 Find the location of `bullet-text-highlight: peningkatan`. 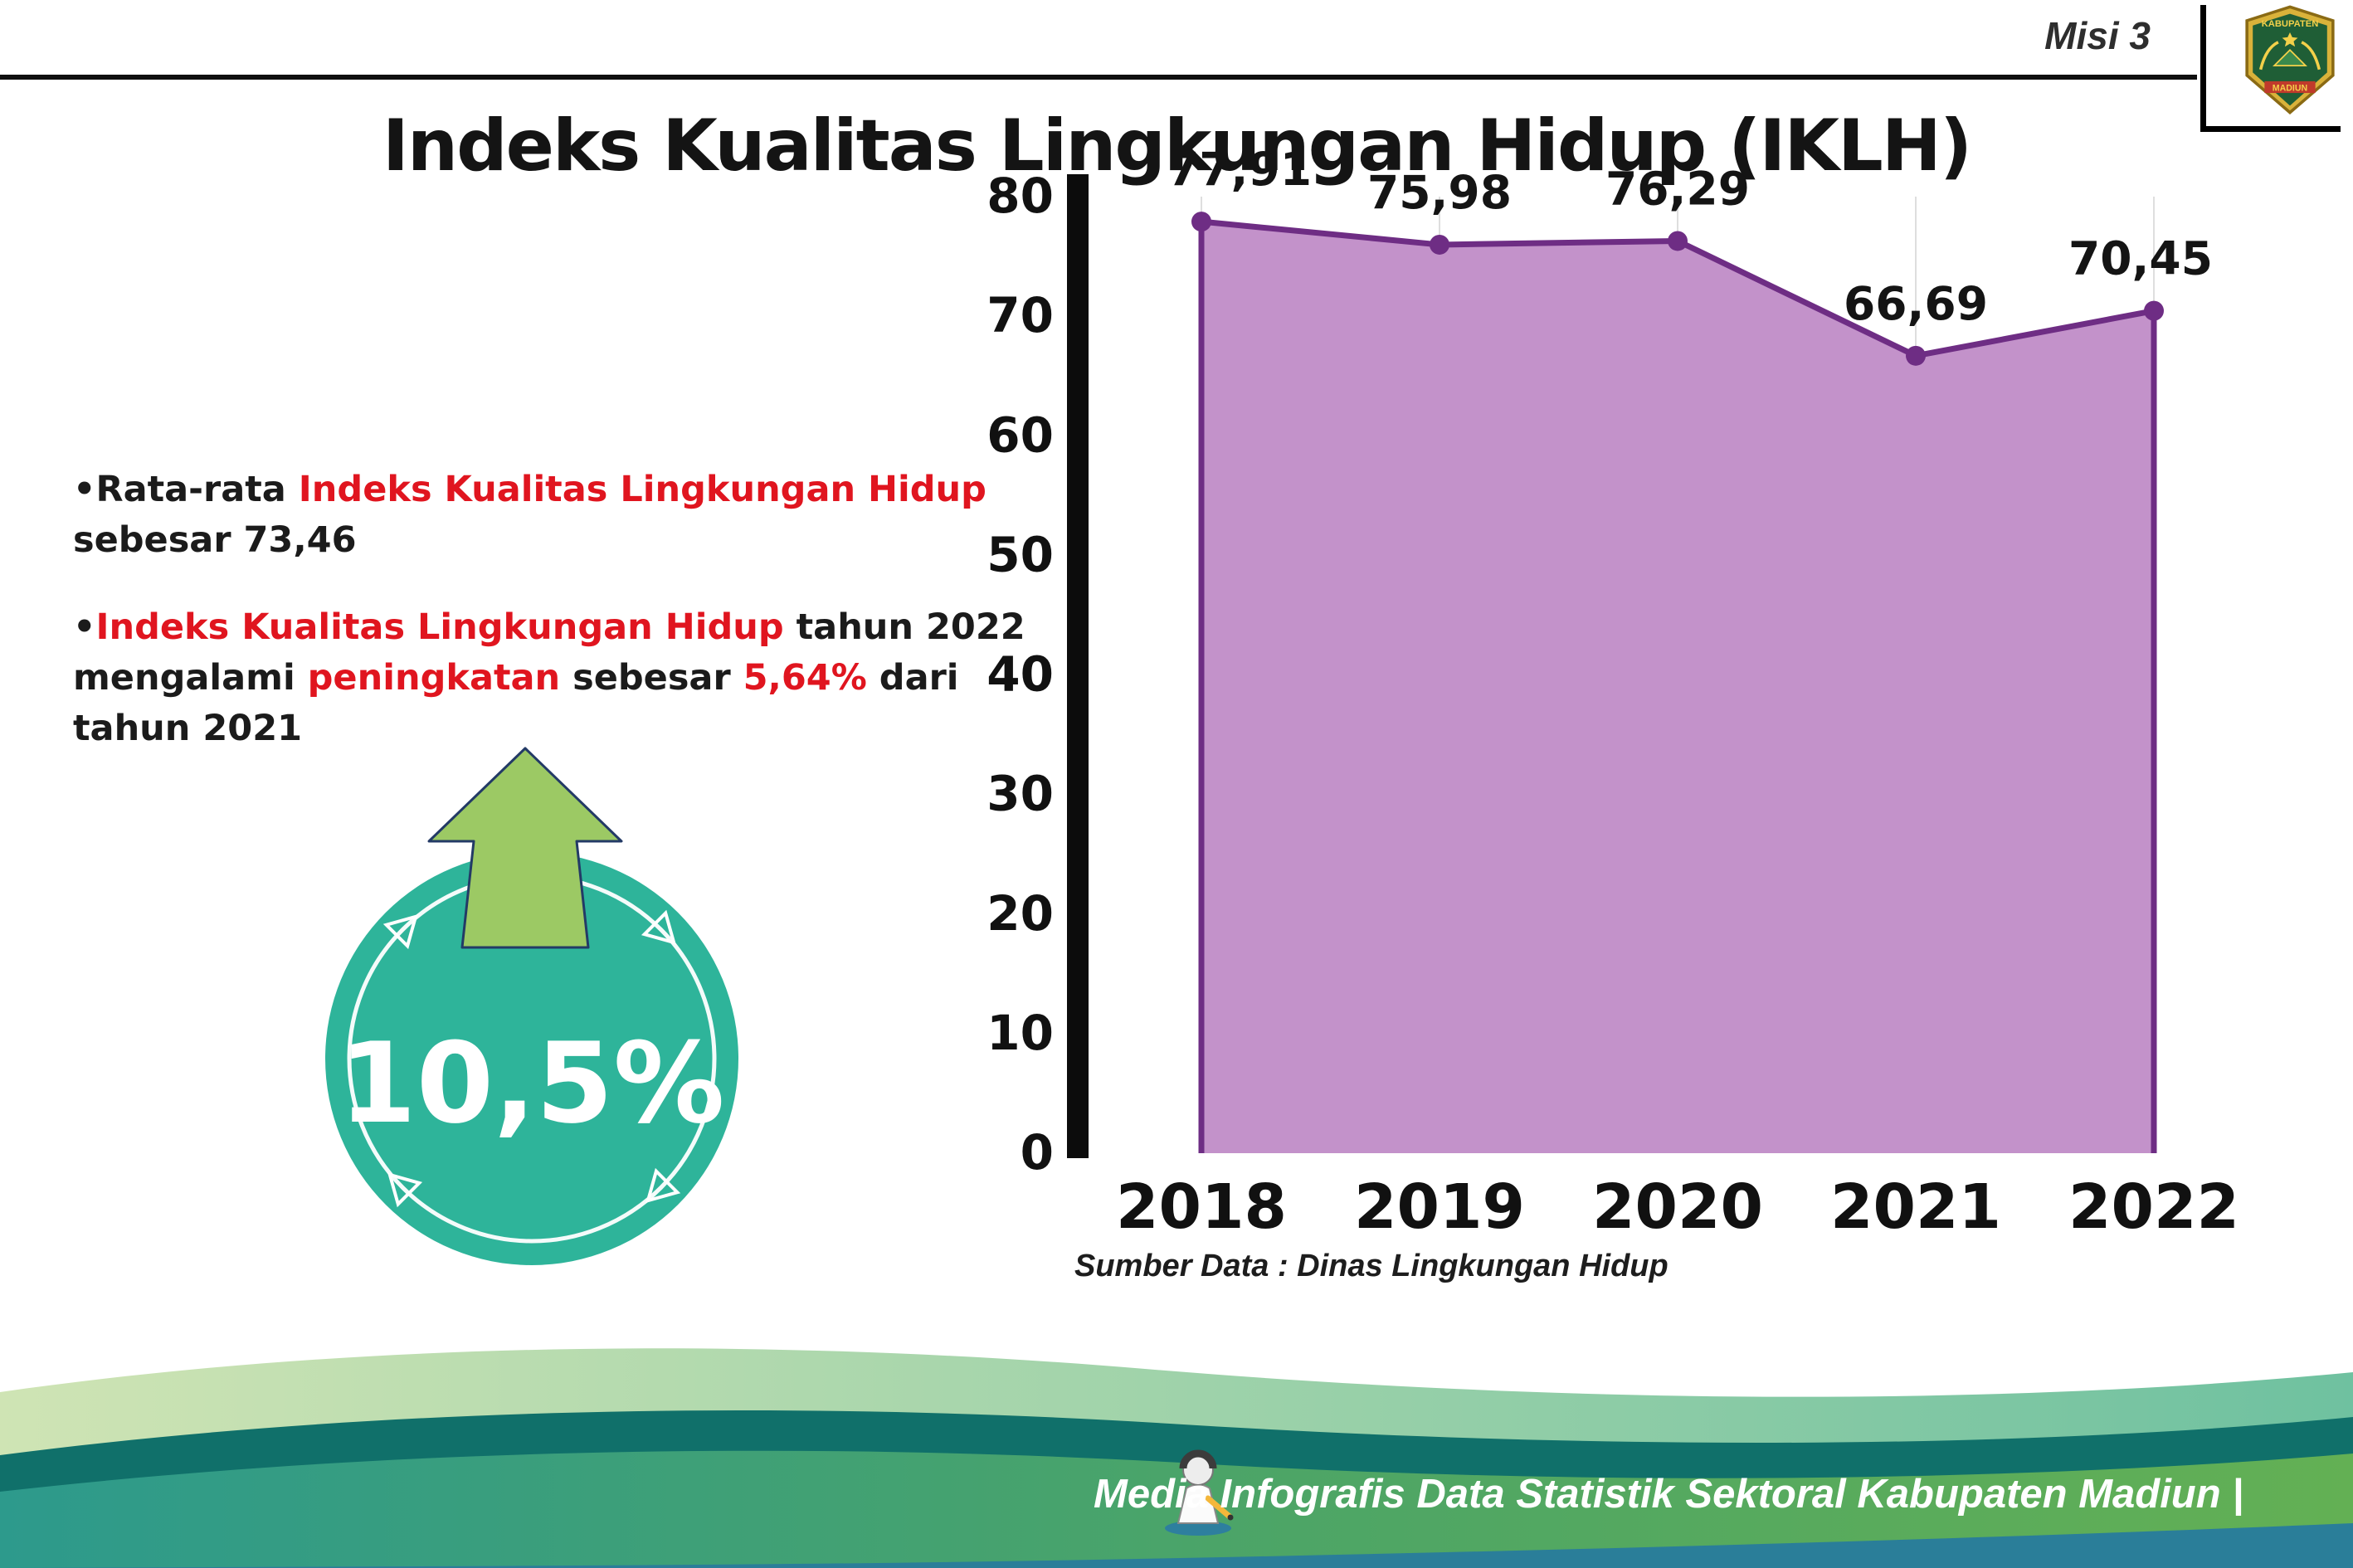

bullet-text-highlight: peningkatan is located at coordinates (434, 678).